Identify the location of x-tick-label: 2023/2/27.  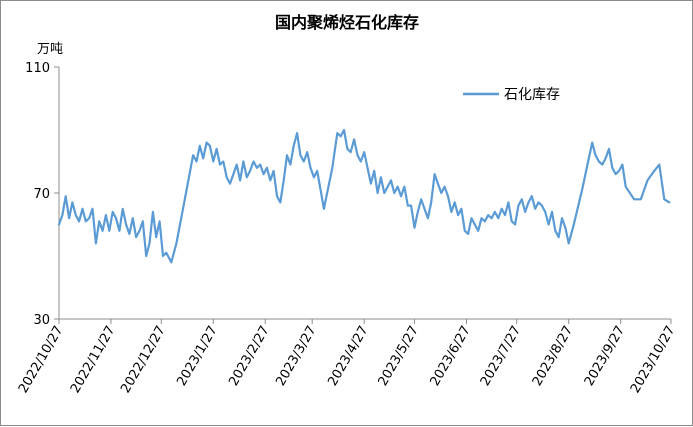
(249, 356).